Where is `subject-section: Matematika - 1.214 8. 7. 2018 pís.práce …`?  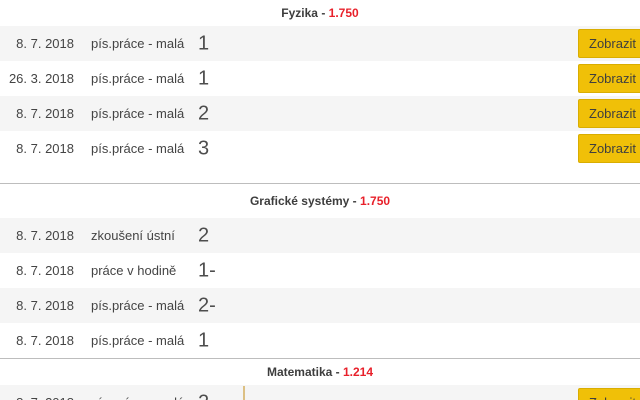 subject-section: Matematika - 1.214 8. 7. 2018 pís.práce … is located at coordinates (320, 379).